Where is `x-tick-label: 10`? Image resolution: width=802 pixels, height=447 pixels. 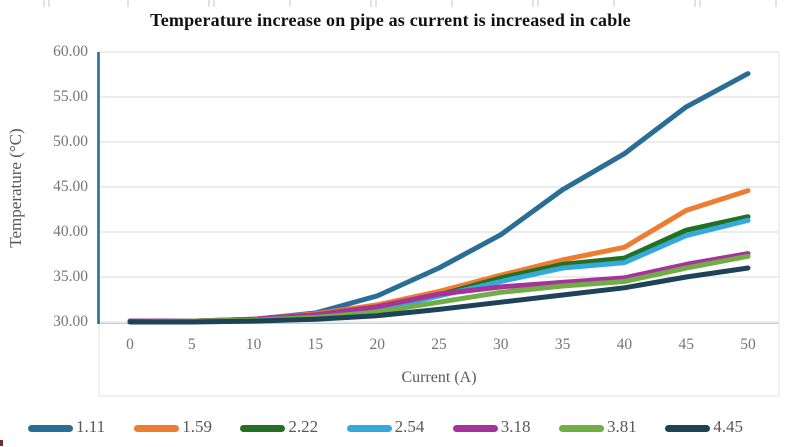
x-tick-label: 10 is located at coordinates (253, 344).